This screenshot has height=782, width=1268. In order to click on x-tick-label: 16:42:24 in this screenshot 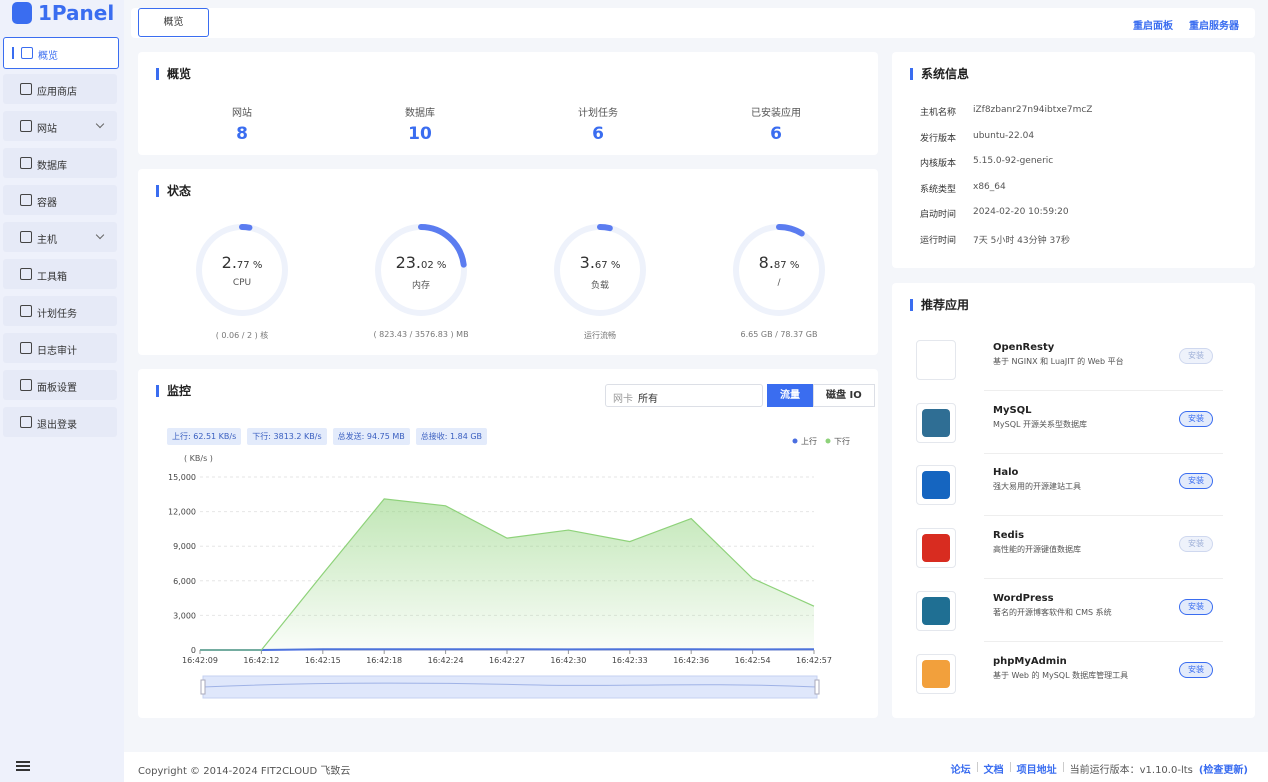, I will do `click(446, 660)`.